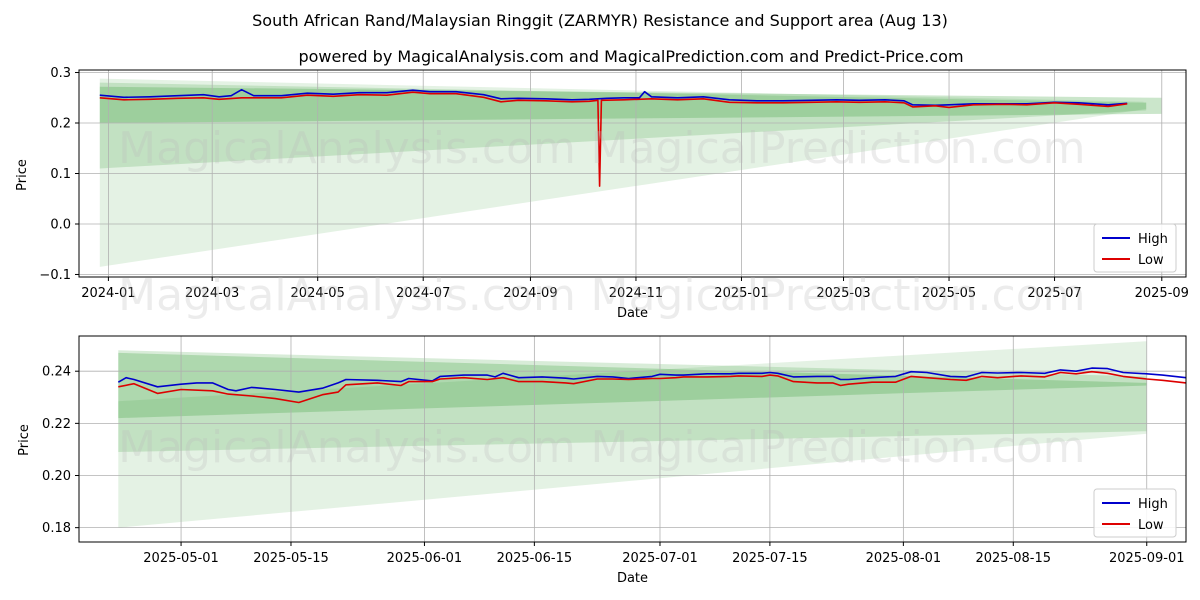  What do you see at coordinates (660, 558) in the screenshot?
I see `bottom-x-tick-label: 2025-07-01` at bounding box center [660, 558].